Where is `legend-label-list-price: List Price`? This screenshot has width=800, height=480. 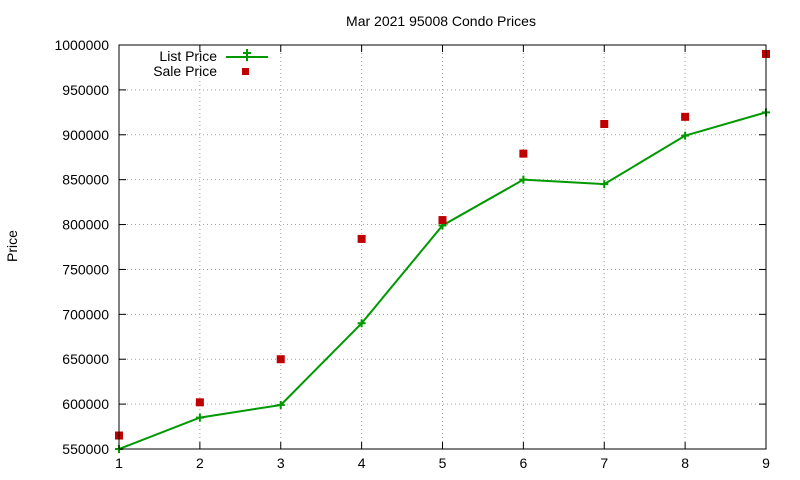 legend-label-list-price: List Price is located at coordinates (188, 56).